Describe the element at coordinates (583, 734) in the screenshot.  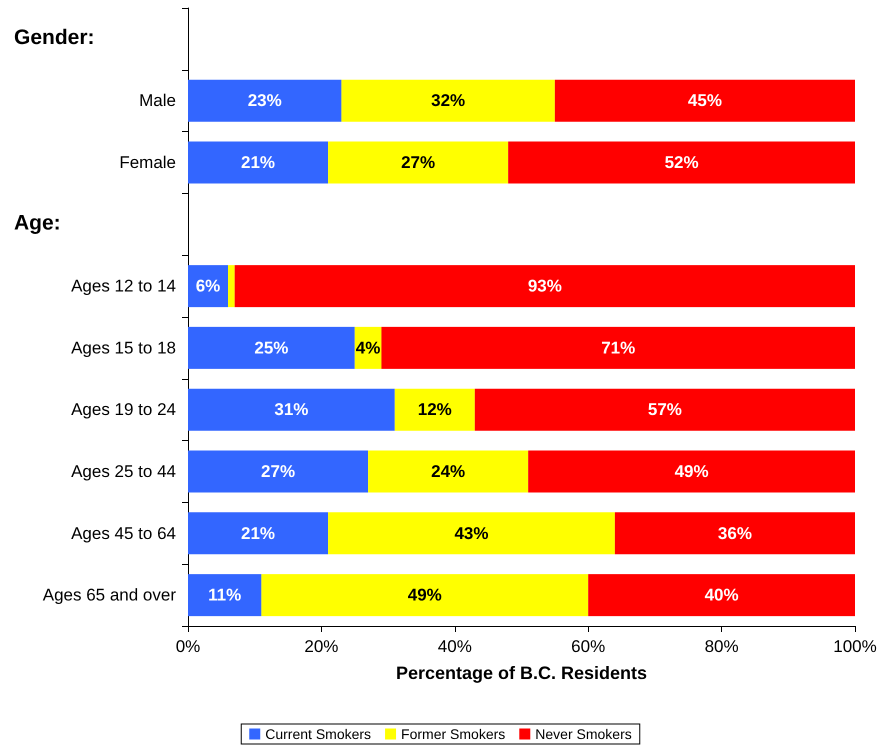
I see `legend-label: Never Smokers` at that location.